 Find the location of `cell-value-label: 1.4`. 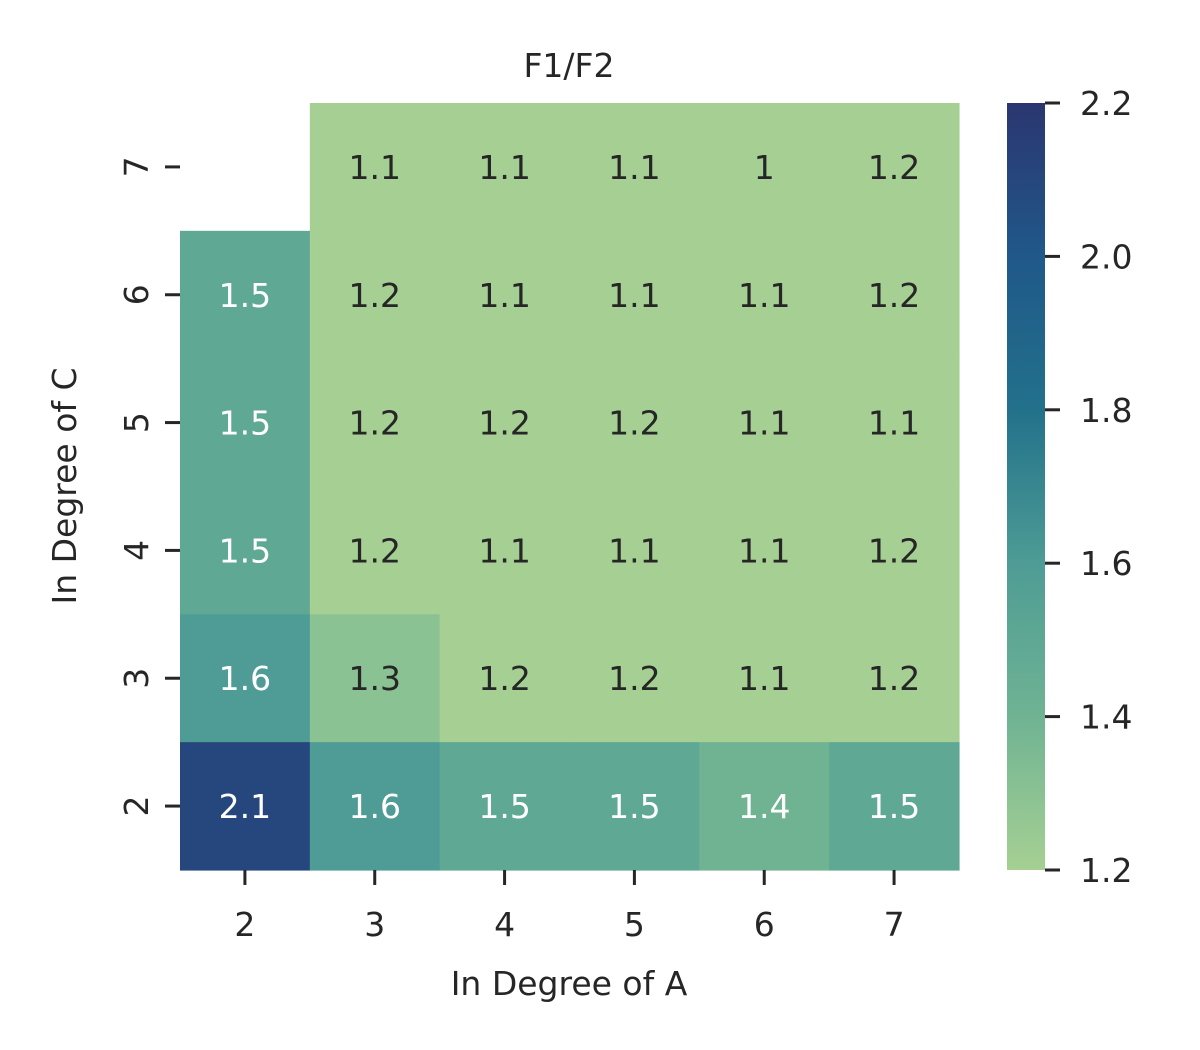

cell-value-label: 1.4 is located at coordinates (764, 806).